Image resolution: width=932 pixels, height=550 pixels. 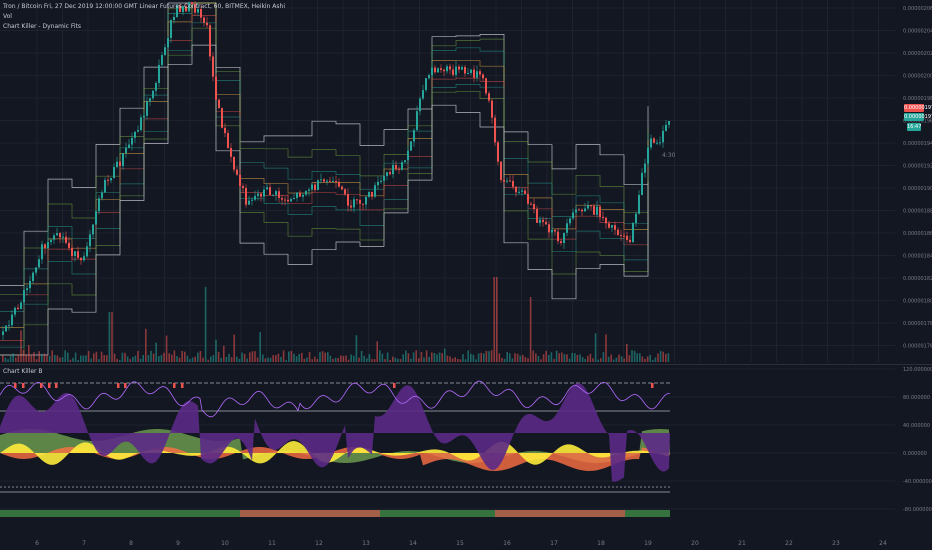 What do you see at coordinates (225, 543) in the screenshot?
I see `time-label: 10` at bounding box center [225, 543].